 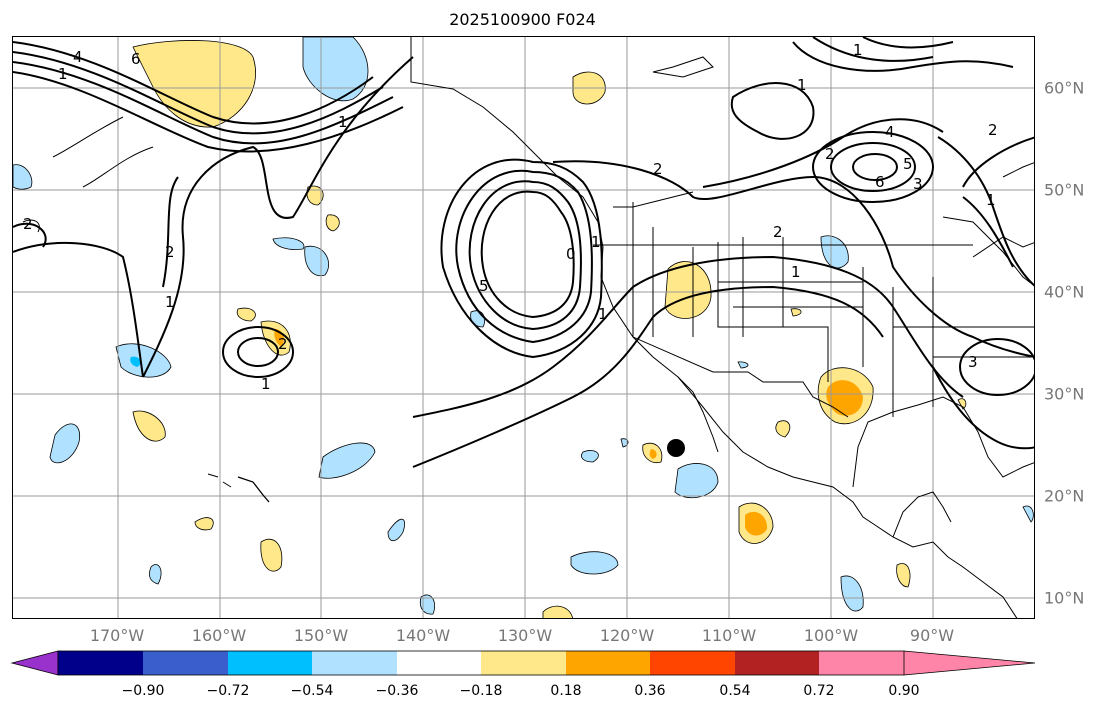 I want to click on colorbar-tick: 0.90, so click(x=904, y=691).